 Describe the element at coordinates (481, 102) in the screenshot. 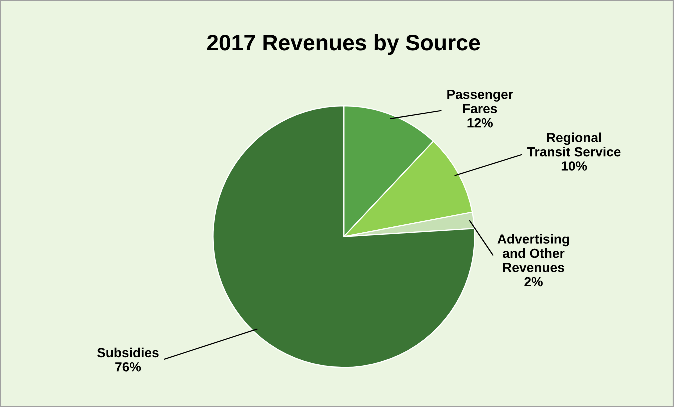

I see `slice-label: Passenger Fares` at that location.